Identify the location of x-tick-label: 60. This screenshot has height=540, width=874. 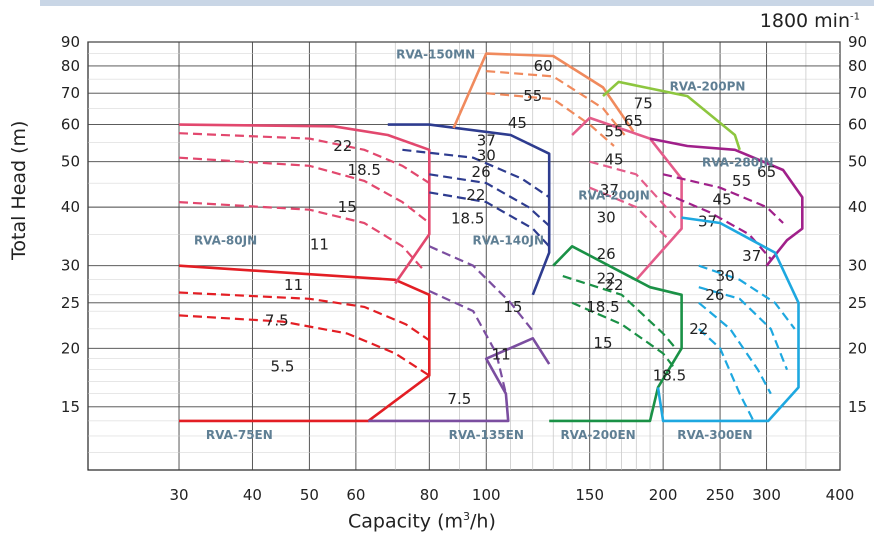
(355, 495).